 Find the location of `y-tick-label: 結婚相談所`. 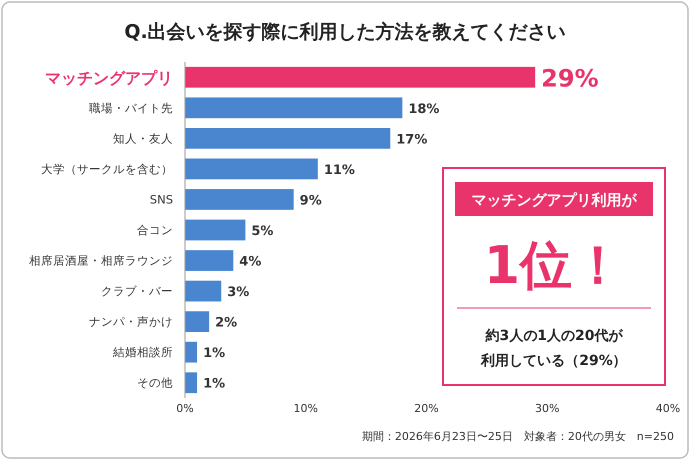

y-tick-label: 結婚相談所 is located at coordinates (142, 352).